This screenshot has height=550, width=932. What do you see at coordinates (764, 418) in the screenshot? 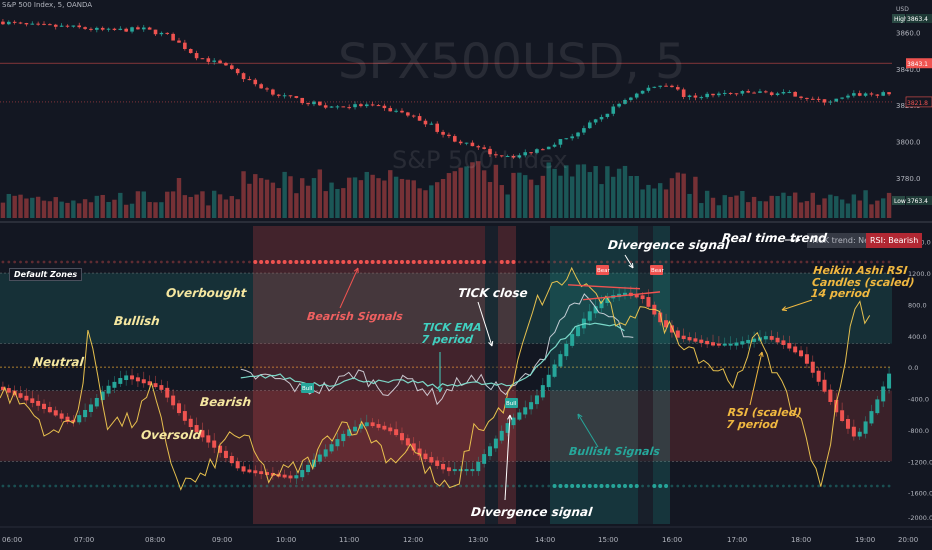
I see `rsi-scaled-annotation: RSI (scaled) 7 period` at bounding box center [764, 418].